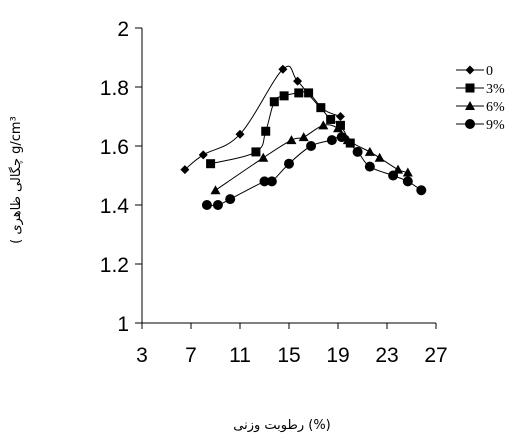 The height and width of the screenshot is (444, 529). Describe the element at coordinates (282, 425) in the screenshot. I see `x-axis-title: رطوبت وزنی (%)` at that location.